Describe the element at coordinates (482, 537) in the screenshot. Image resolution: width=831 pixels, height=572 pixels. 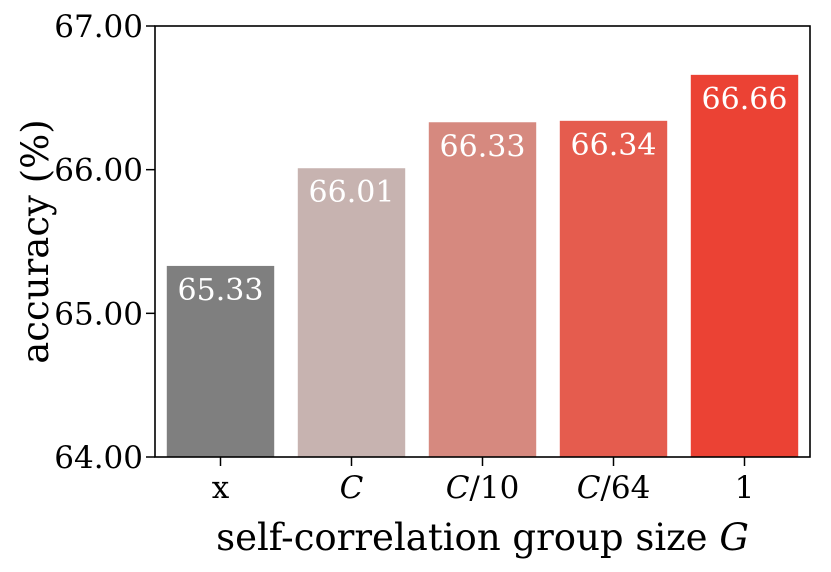
I see `x-axis-title: self-correlation group size G` at that location.